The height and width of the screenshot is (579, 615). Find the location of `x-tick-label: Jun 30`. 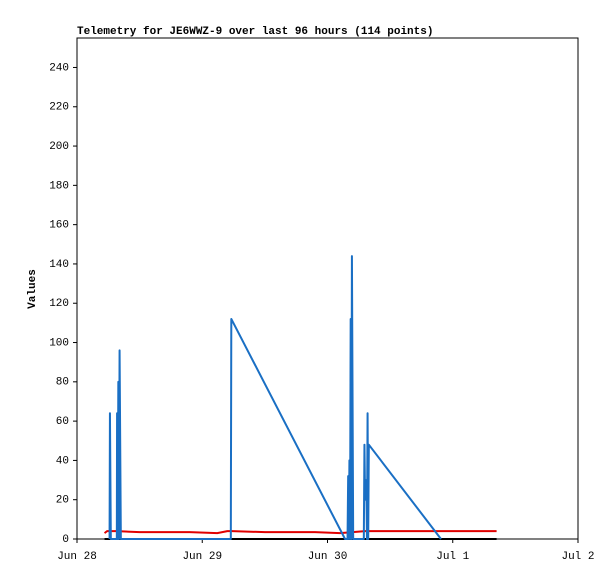

x-tick-label: Jun 30 is located at coordinates (328, 557).